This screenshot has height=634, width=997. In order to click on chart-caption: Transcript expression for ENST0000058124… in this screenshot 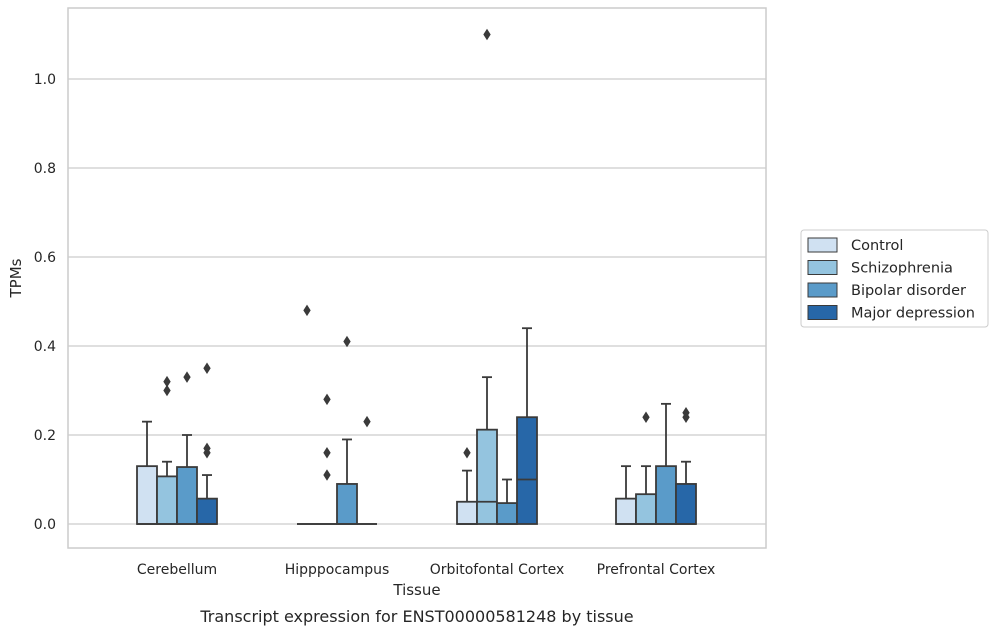, I will do `click(416, 616)`.